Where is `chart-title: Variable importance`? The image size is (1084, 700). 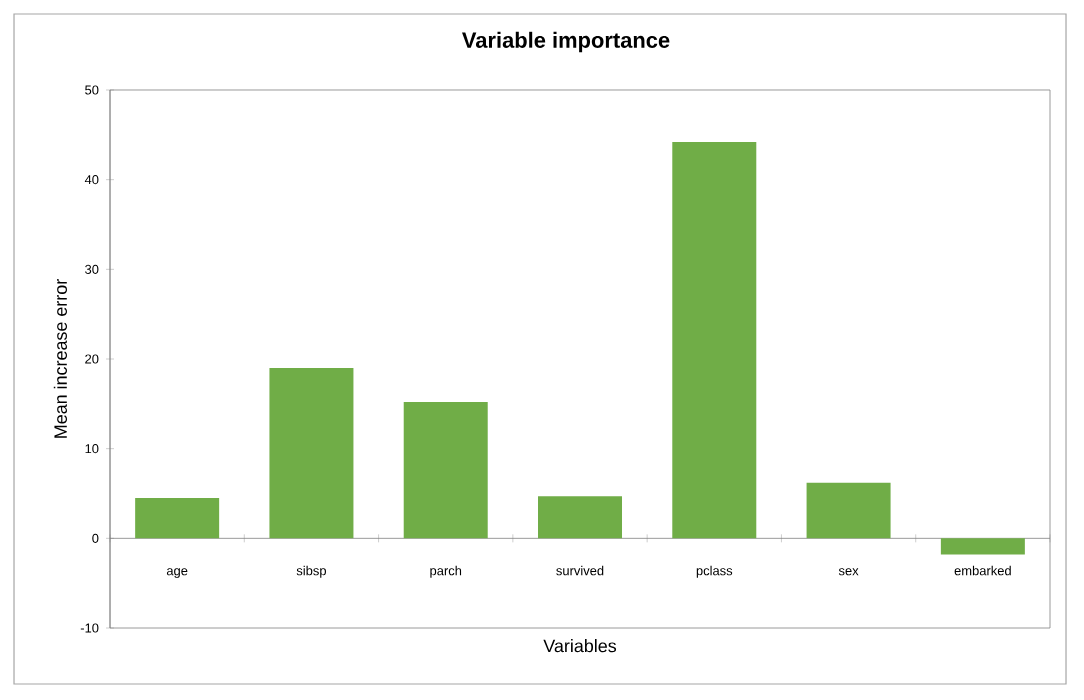
chart-title: Variable importance is located at coordinates (566, 42).